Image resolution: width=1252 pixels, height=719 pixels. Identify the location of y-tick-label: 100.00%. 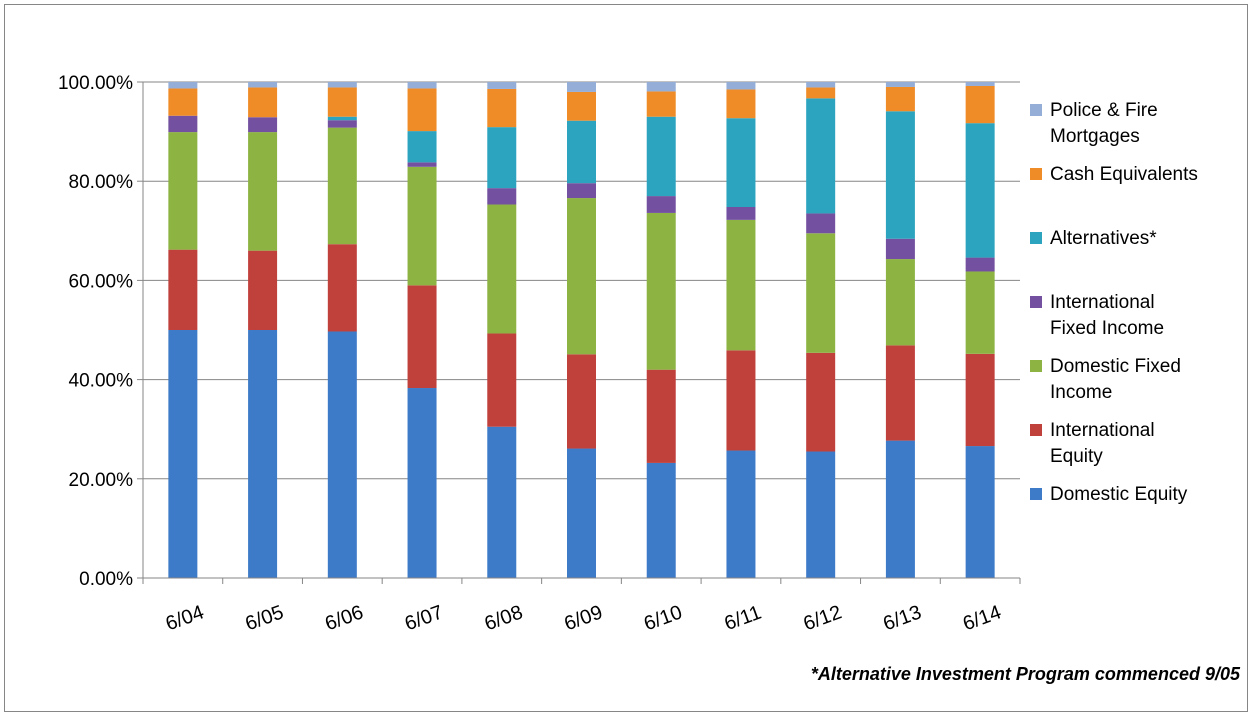
(95, 83).